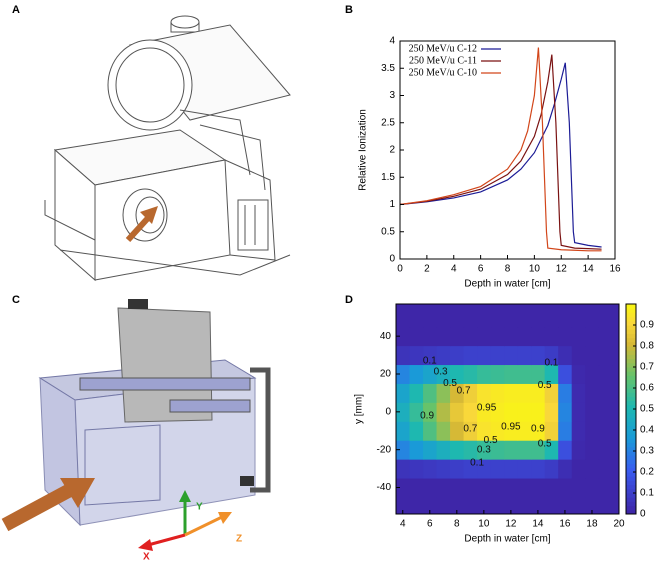 Image resolution: width=661 pixels, height=570 pixels. I want to click on colorbar-tick-label: 0.7, so click(647, 367).